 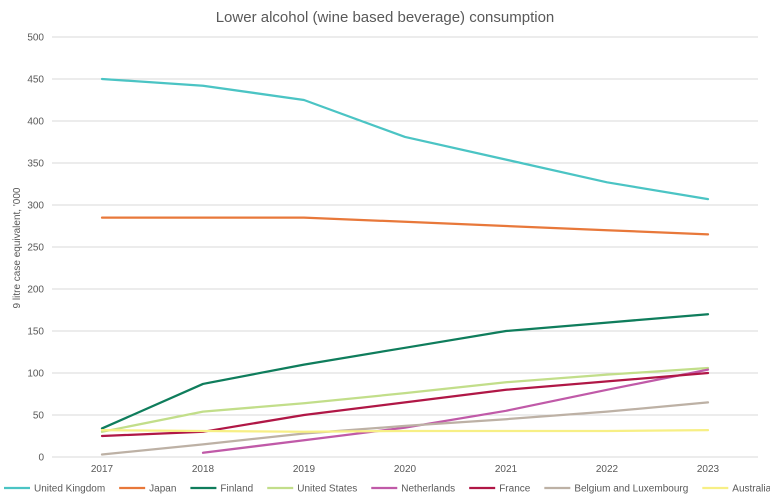 I want to click on legend-label: Japan, so click(x=162, y=489).